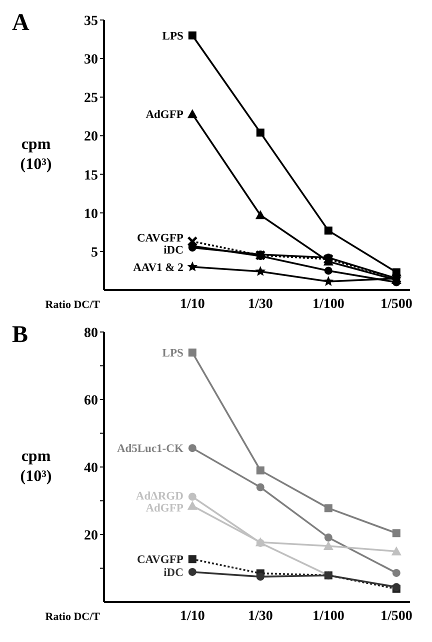 The image size is (432, 642). I want to click on y-tick-label: 30, so click(91, 60).